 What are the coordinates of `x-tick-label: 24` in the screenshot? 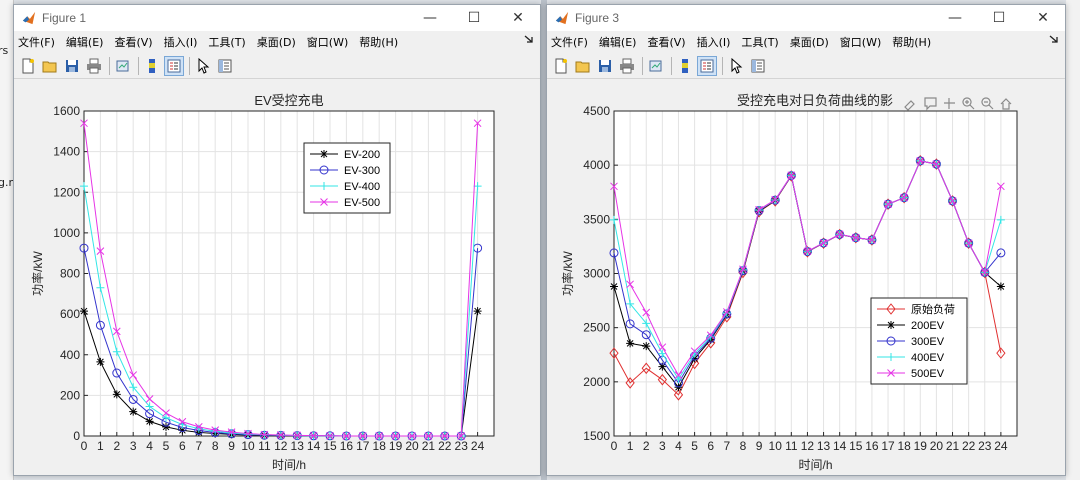 It's located at (1001, 446).